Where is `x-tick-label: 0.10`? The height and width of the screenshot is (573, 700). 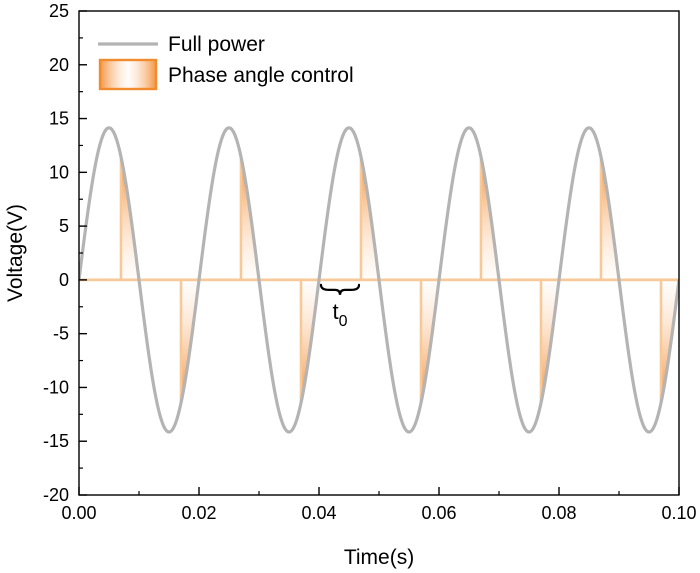 x-tick-label: 0.10 is located at coordinates (678, 513).